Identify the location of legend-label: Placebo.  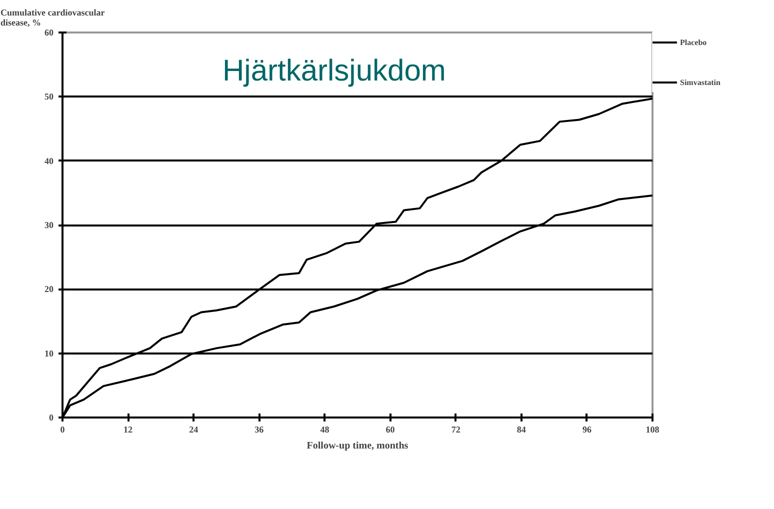
(693, 42).